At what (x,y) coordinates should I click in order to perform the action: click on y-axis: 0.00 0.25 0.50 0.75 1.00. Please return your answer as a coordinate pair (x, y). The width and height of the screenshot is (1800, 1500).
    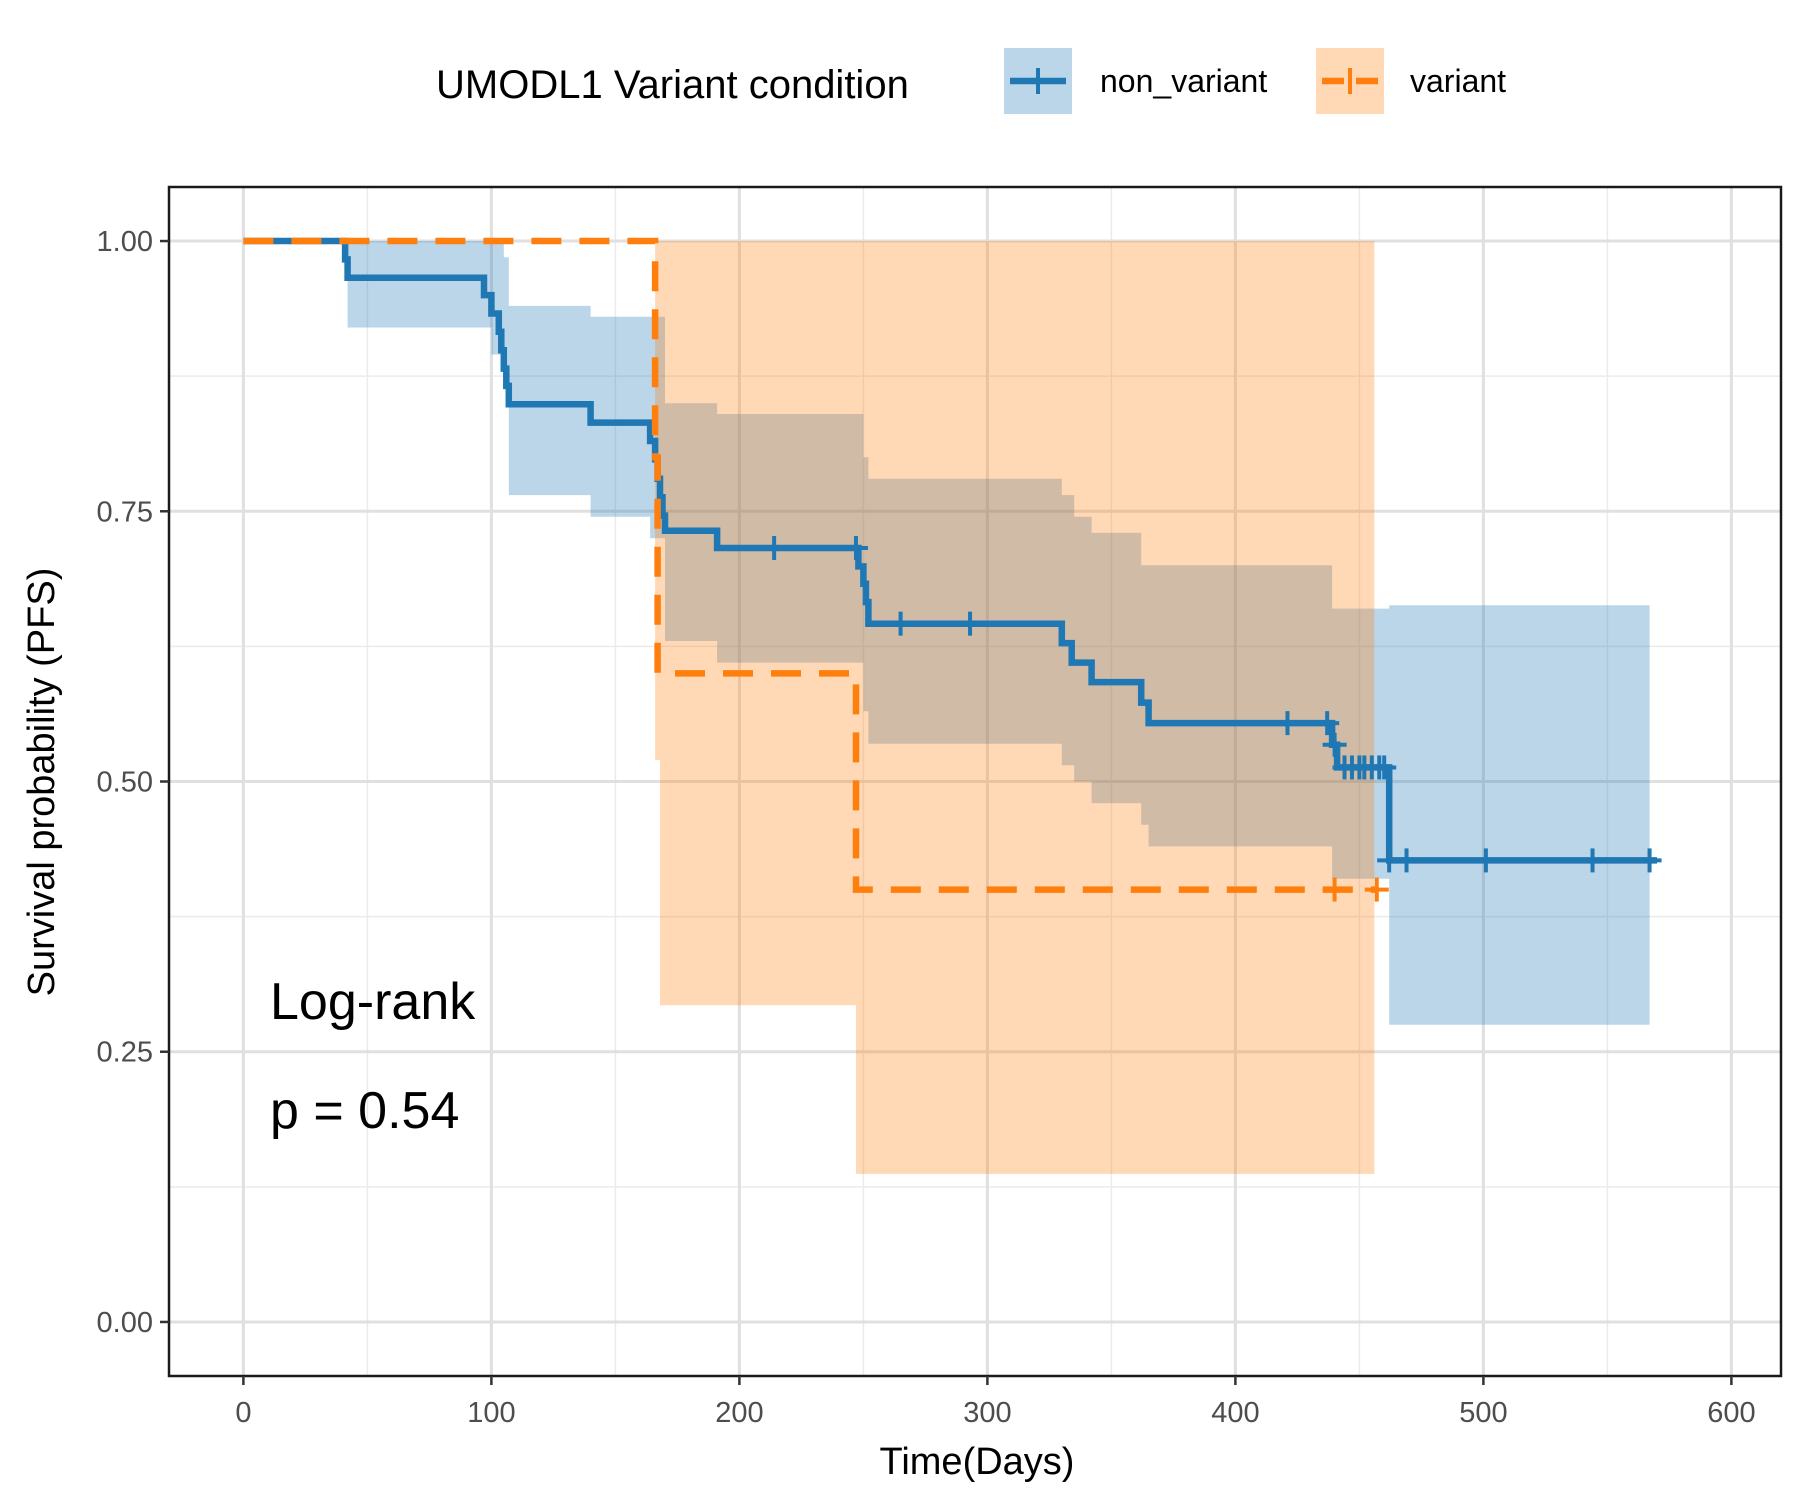
    Looking at the image, I should click on (133, 782).